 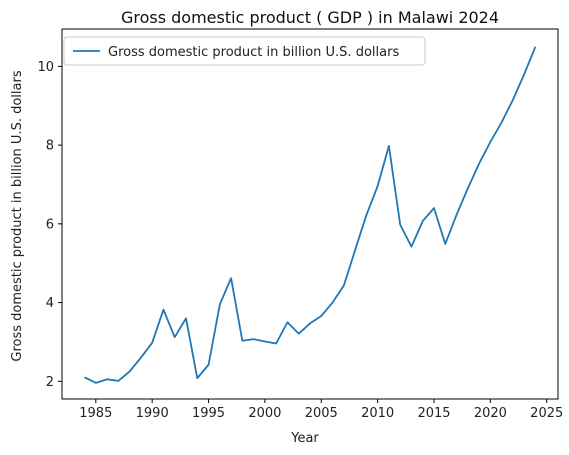 I want to click on x-axis-label: Year, so click(x=304, y=438).